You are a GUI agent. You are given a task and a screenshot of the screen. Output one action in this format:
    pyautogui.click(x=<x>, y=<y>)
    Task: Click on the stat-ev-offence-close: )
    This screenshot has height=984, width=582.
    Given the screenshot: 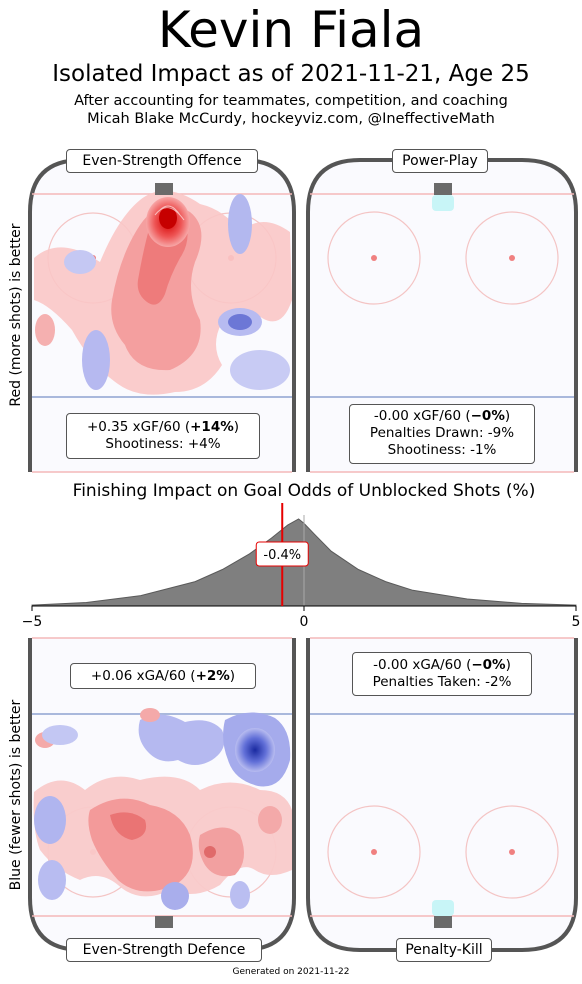 What is the action you would take?
    pyautogui.click(x=236, y=427)
    